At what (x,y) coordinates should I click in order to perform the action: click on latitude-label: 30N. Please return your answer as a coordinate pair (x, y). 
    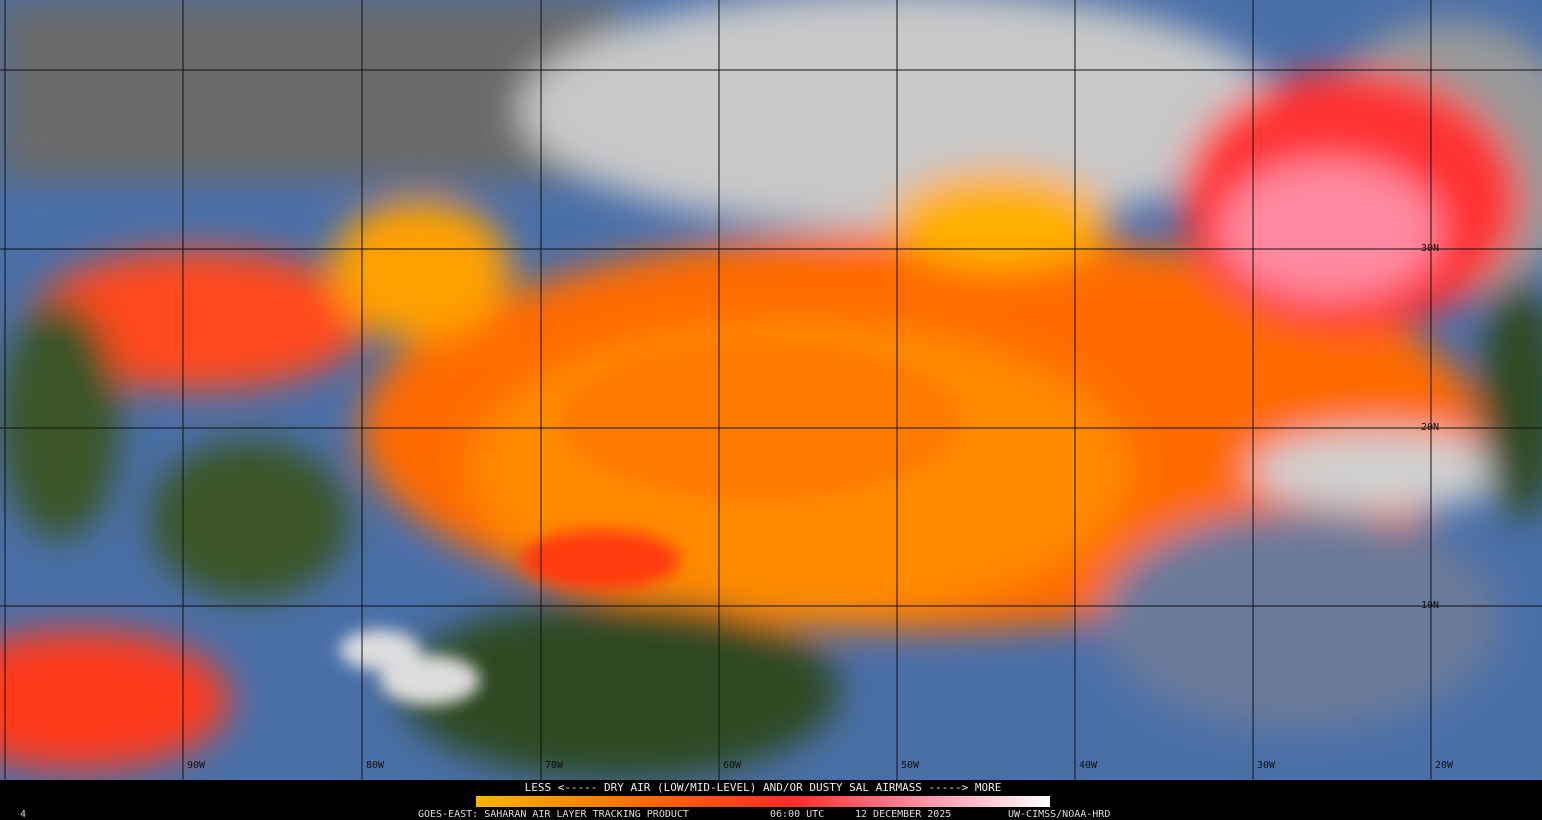
    Looking at the image, I should click on (1430, 248).